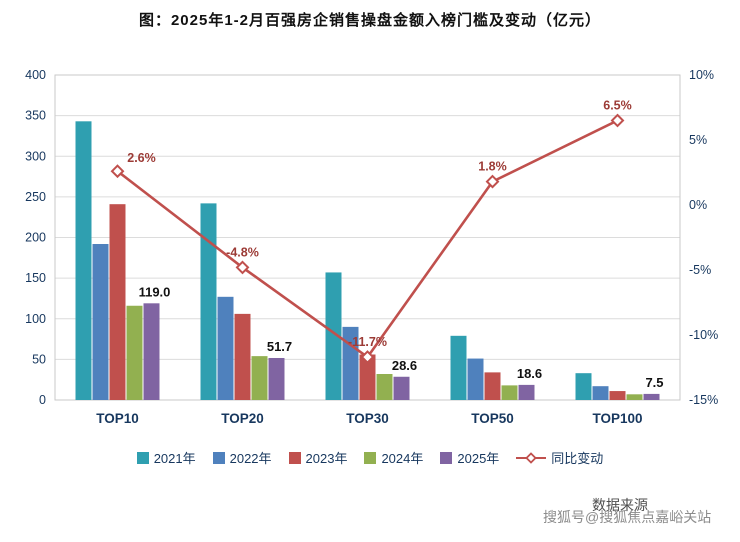 Image resolution: width=740 pixels, height=542 pixels. What do you see at coordinates (703, 335) in the screenshot?
I see `right-axis-tick: -10%` at bounding box center [703, 335].